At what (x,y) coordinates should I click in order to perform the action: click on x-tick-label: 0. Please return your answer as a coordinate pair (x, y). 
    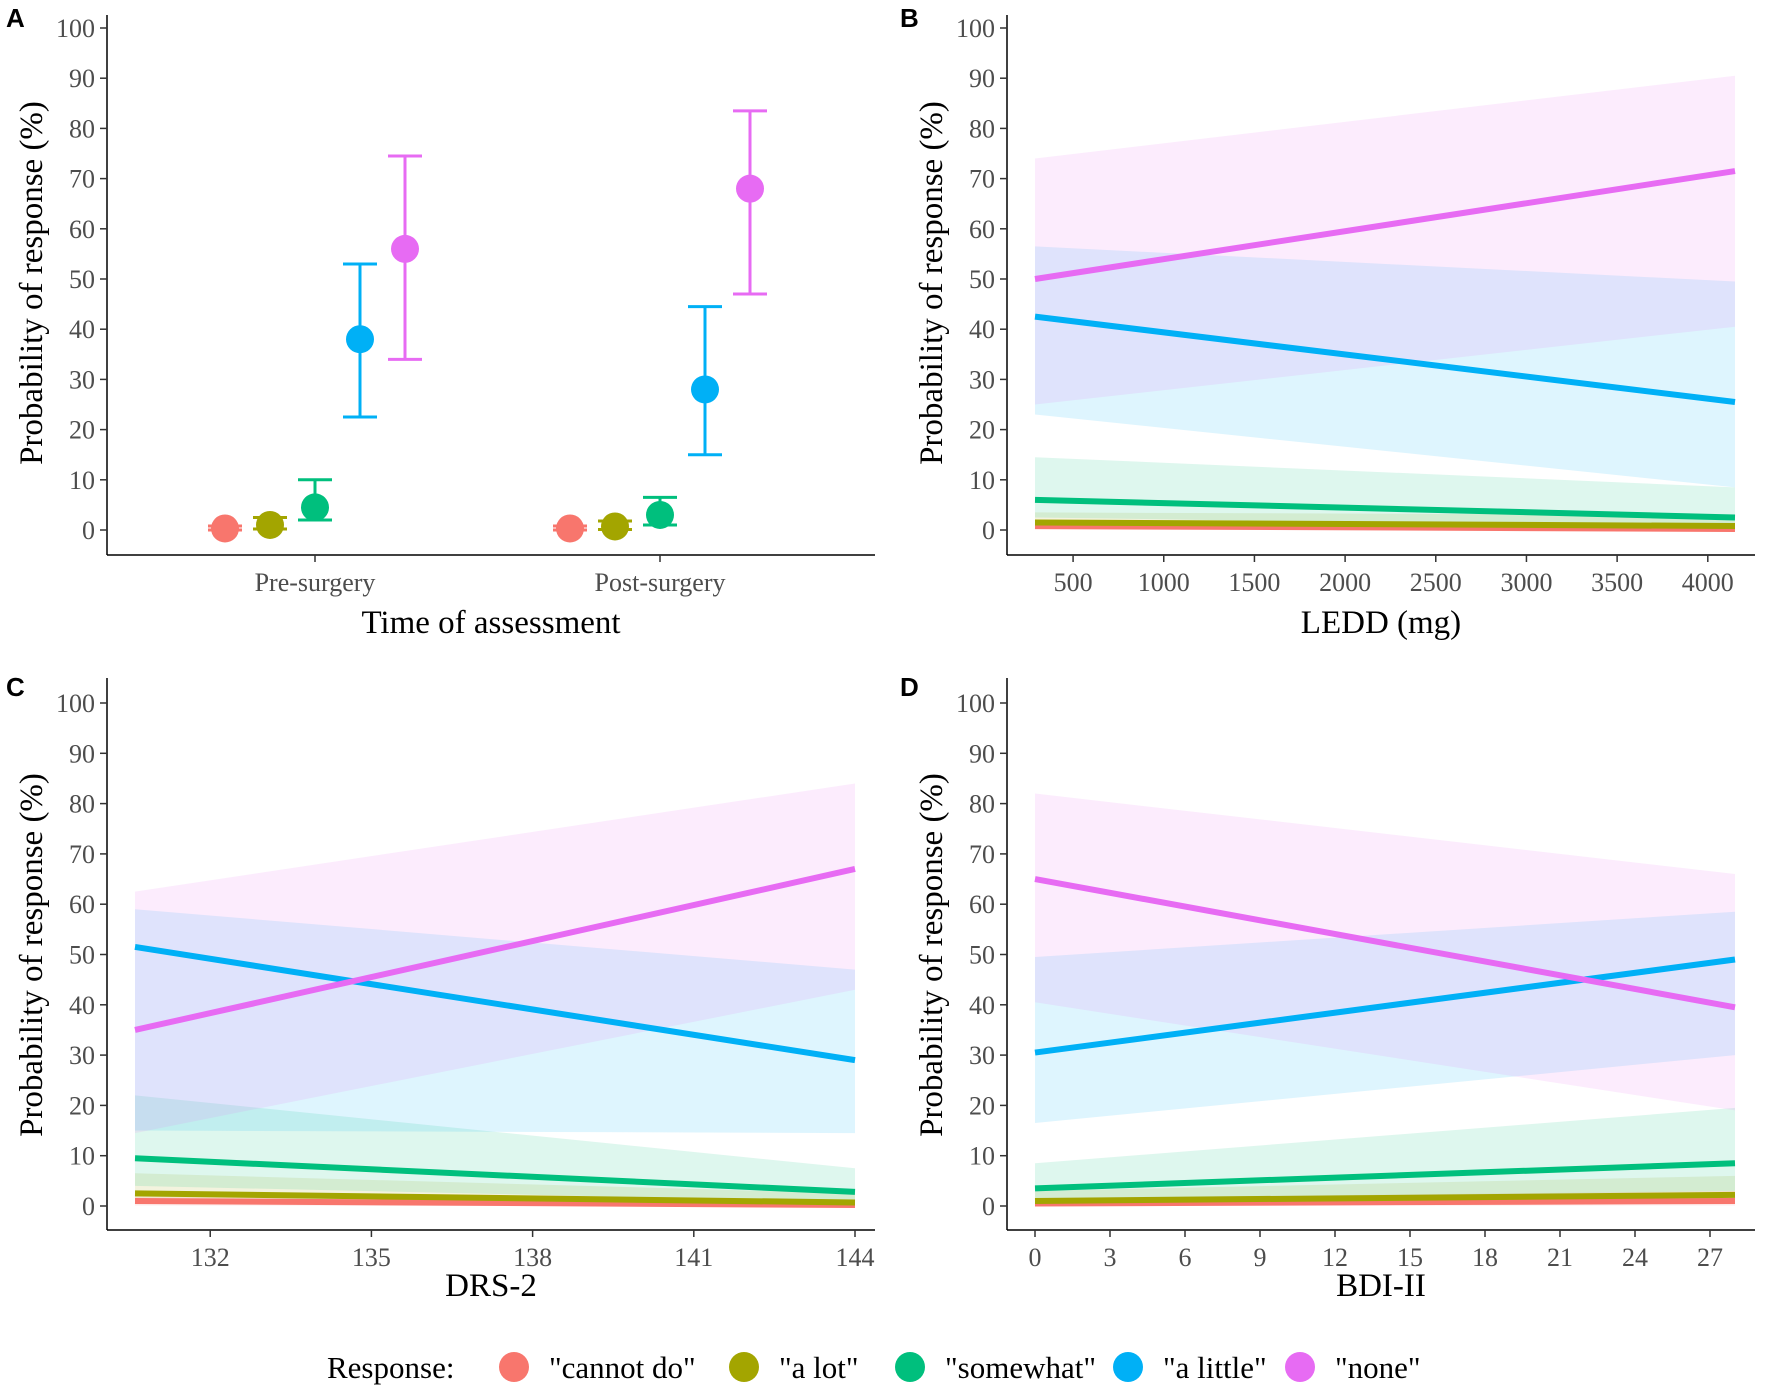
    Looking at the image, I should click on (1035, 1257).